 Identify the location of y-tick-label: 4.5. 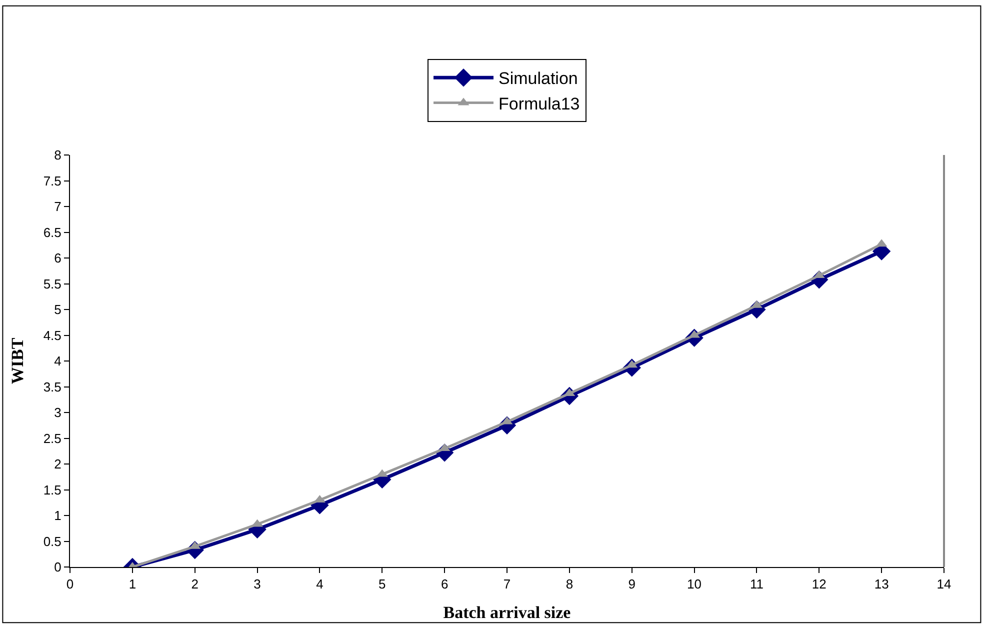
(52, 335).